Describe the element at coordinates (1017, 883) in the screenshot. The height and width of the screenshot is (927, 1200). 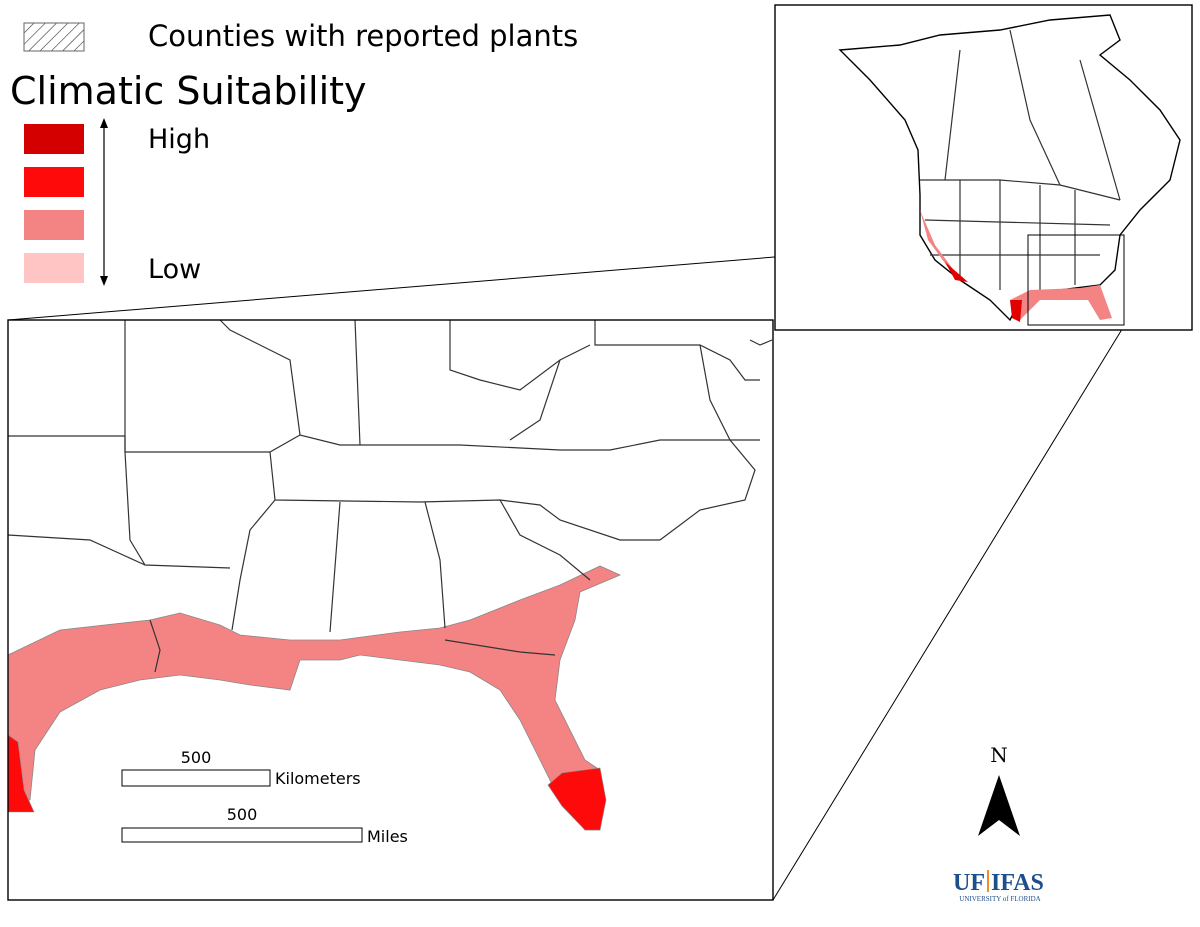
I see `logo-right: IFAS` at that location.